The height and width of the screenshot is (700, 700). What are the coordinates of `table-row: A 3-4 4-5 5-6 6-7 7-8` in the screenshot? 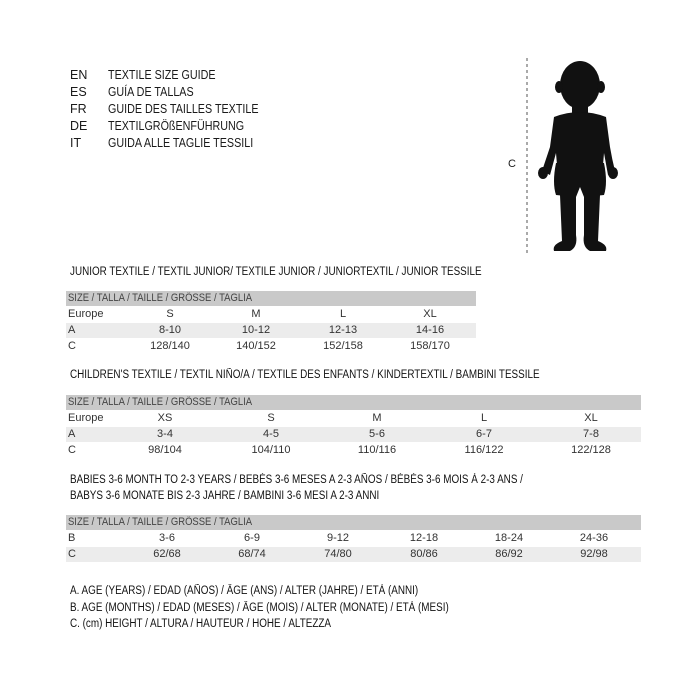 It's located at (353, 434).